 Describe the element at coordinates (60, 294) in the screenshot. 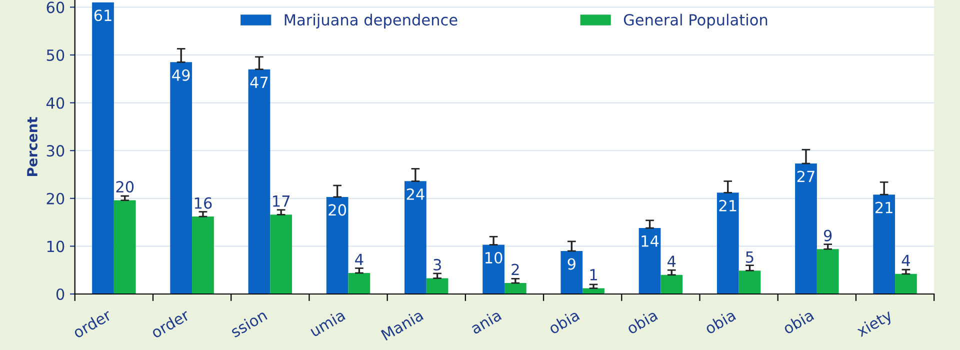

I see `y-tick-label: 0` at that location.